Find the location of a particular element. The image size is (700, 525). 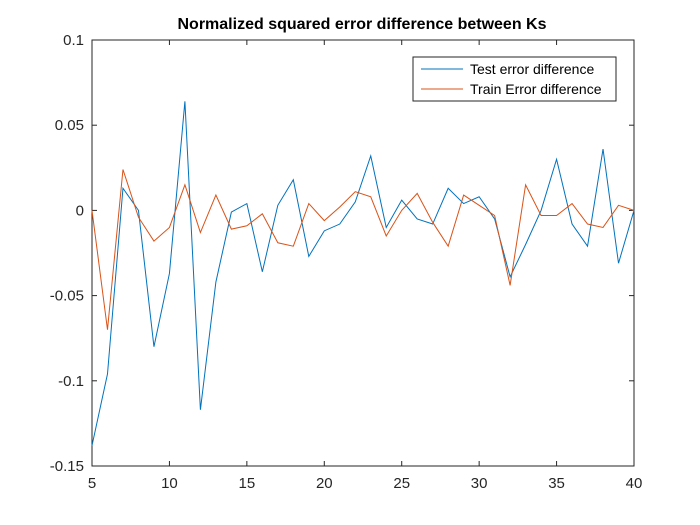

y-tick-label: -0.05 is located at coordinates (67, 296).